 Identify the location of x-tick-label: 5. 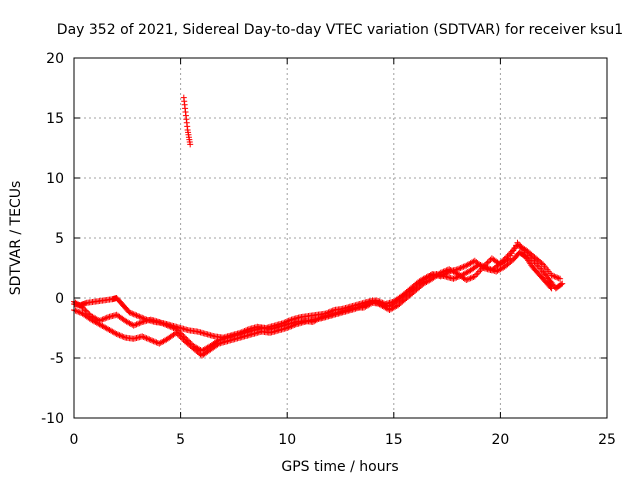
(180, 440).